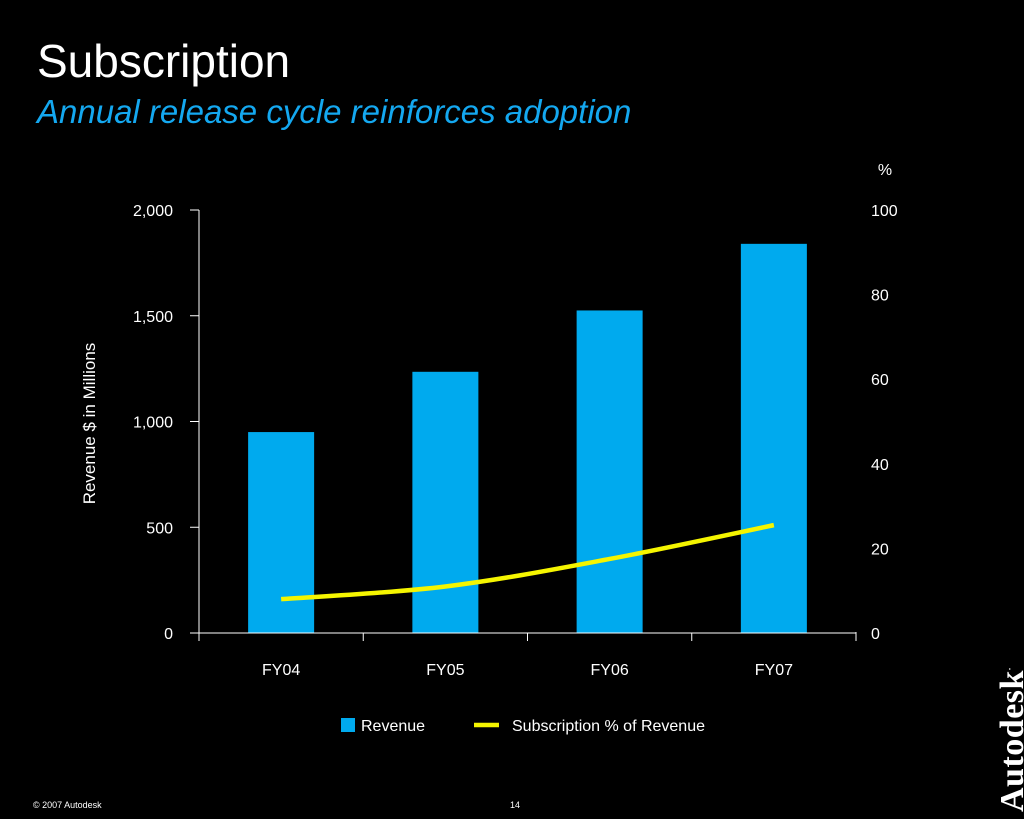 This screenshot has width=1024, height=819. Describe the element at coordinates (1007, 669) in the screenshot. I see `logo-mark: .` at that location.